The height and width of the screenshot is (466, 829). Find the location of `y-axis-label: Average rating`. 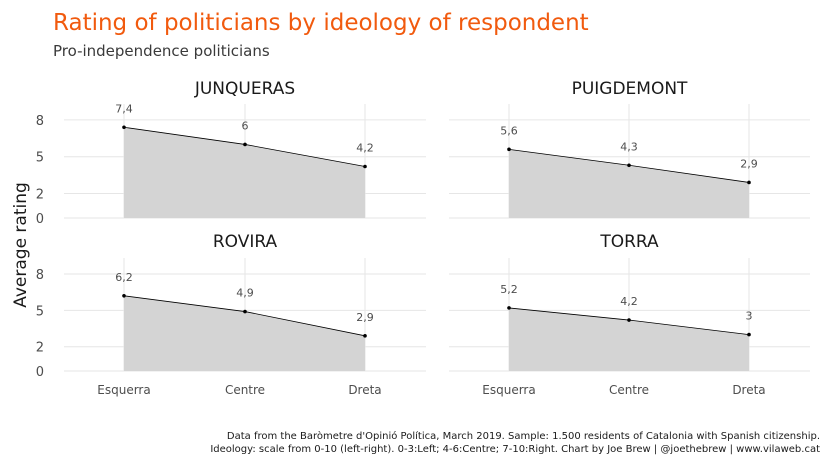

y-axis-label: Average rating is located at coordinates (21, 245).